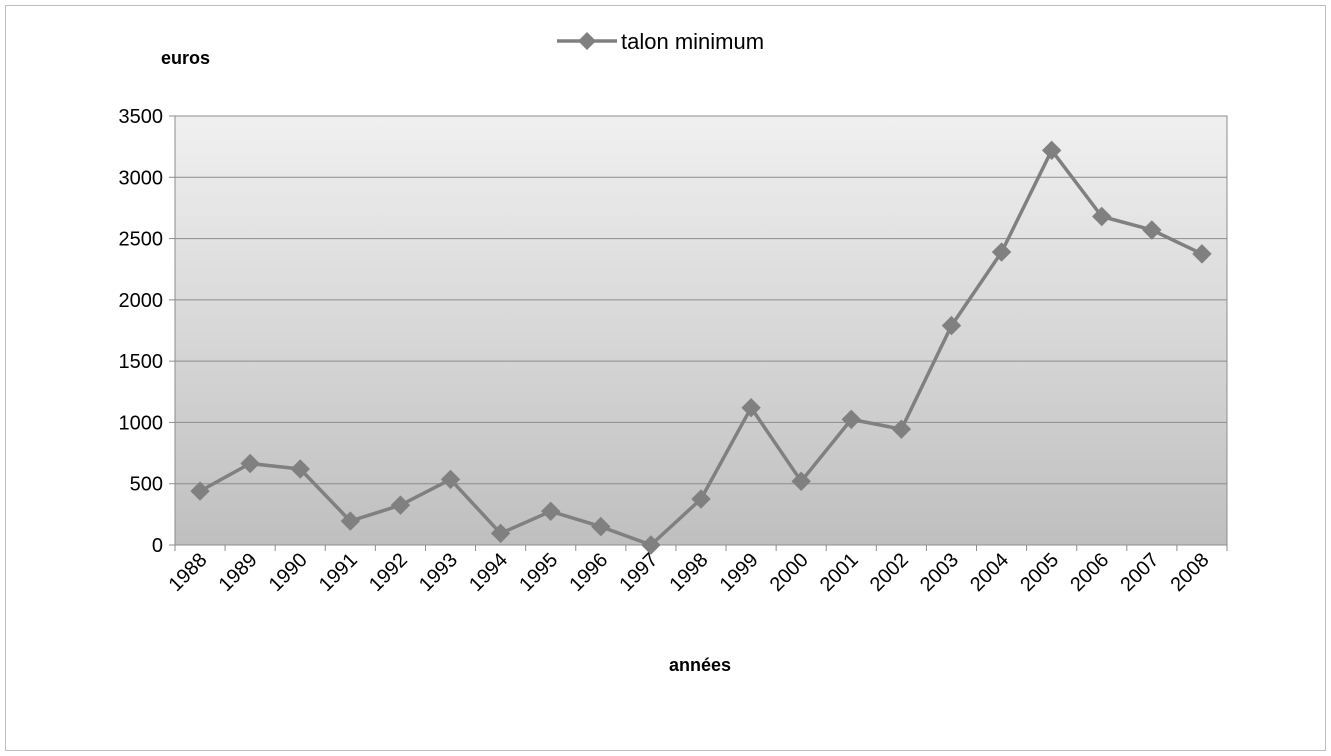  I want to click on x-tick-label: 2006, so click(1089, 572).